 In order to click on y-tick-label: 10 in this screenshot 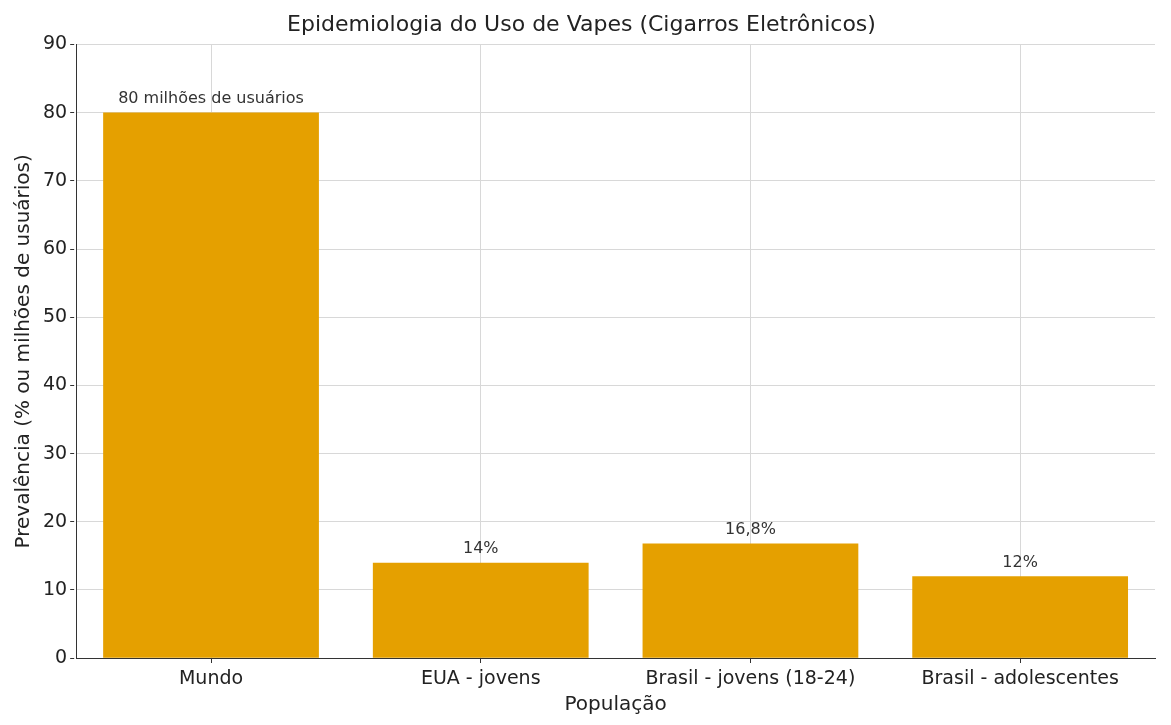, I will do `click(55, 587)`.